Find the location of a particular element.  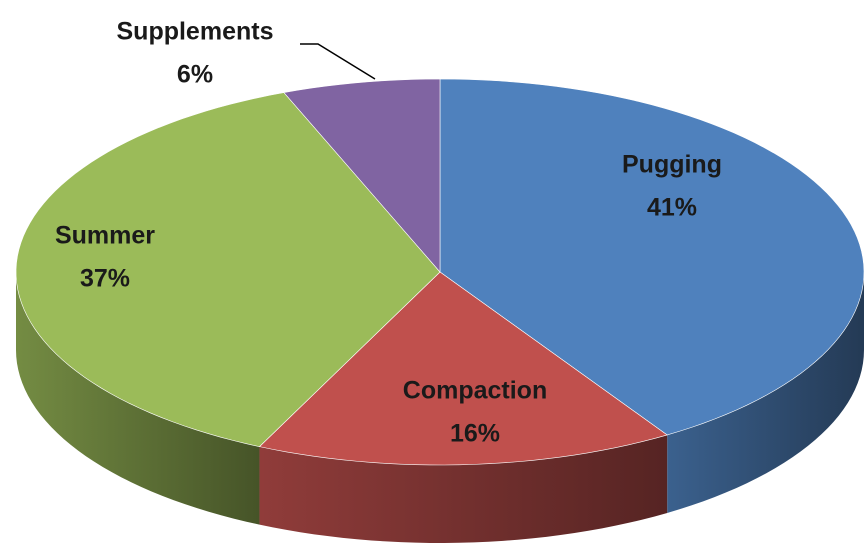

slice-label: Summer is located at coordinates (105, 236).